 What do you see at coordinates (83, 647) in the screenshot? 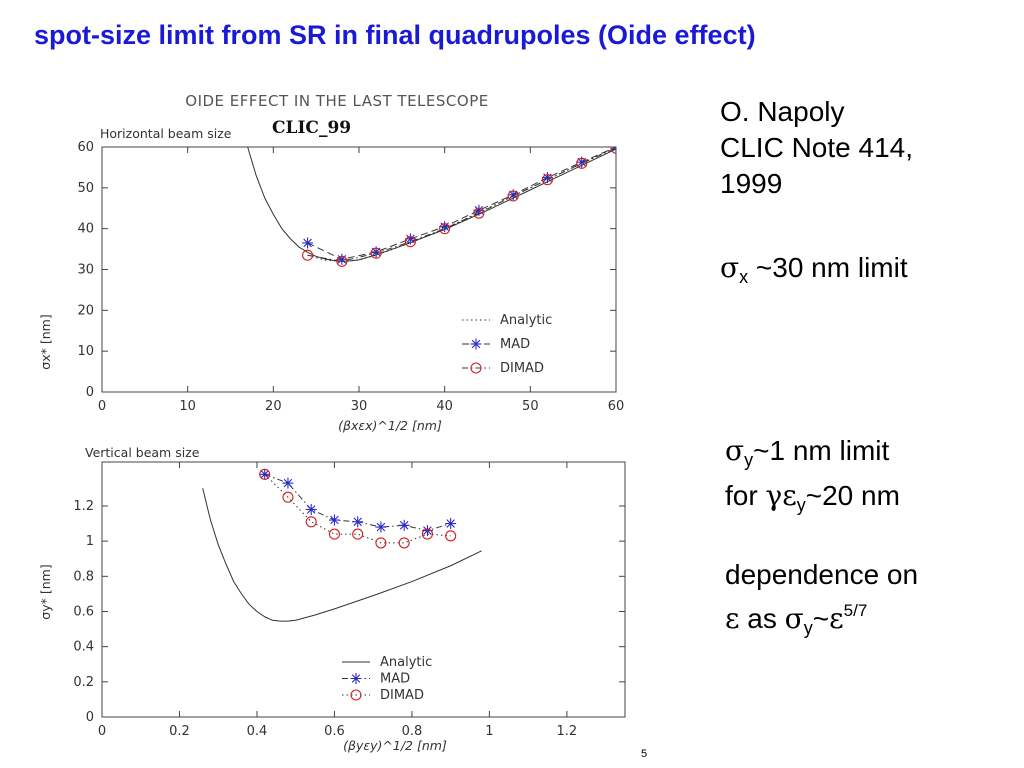
I see `y-tick-label: 0.4` at bounding box center [83, 647].